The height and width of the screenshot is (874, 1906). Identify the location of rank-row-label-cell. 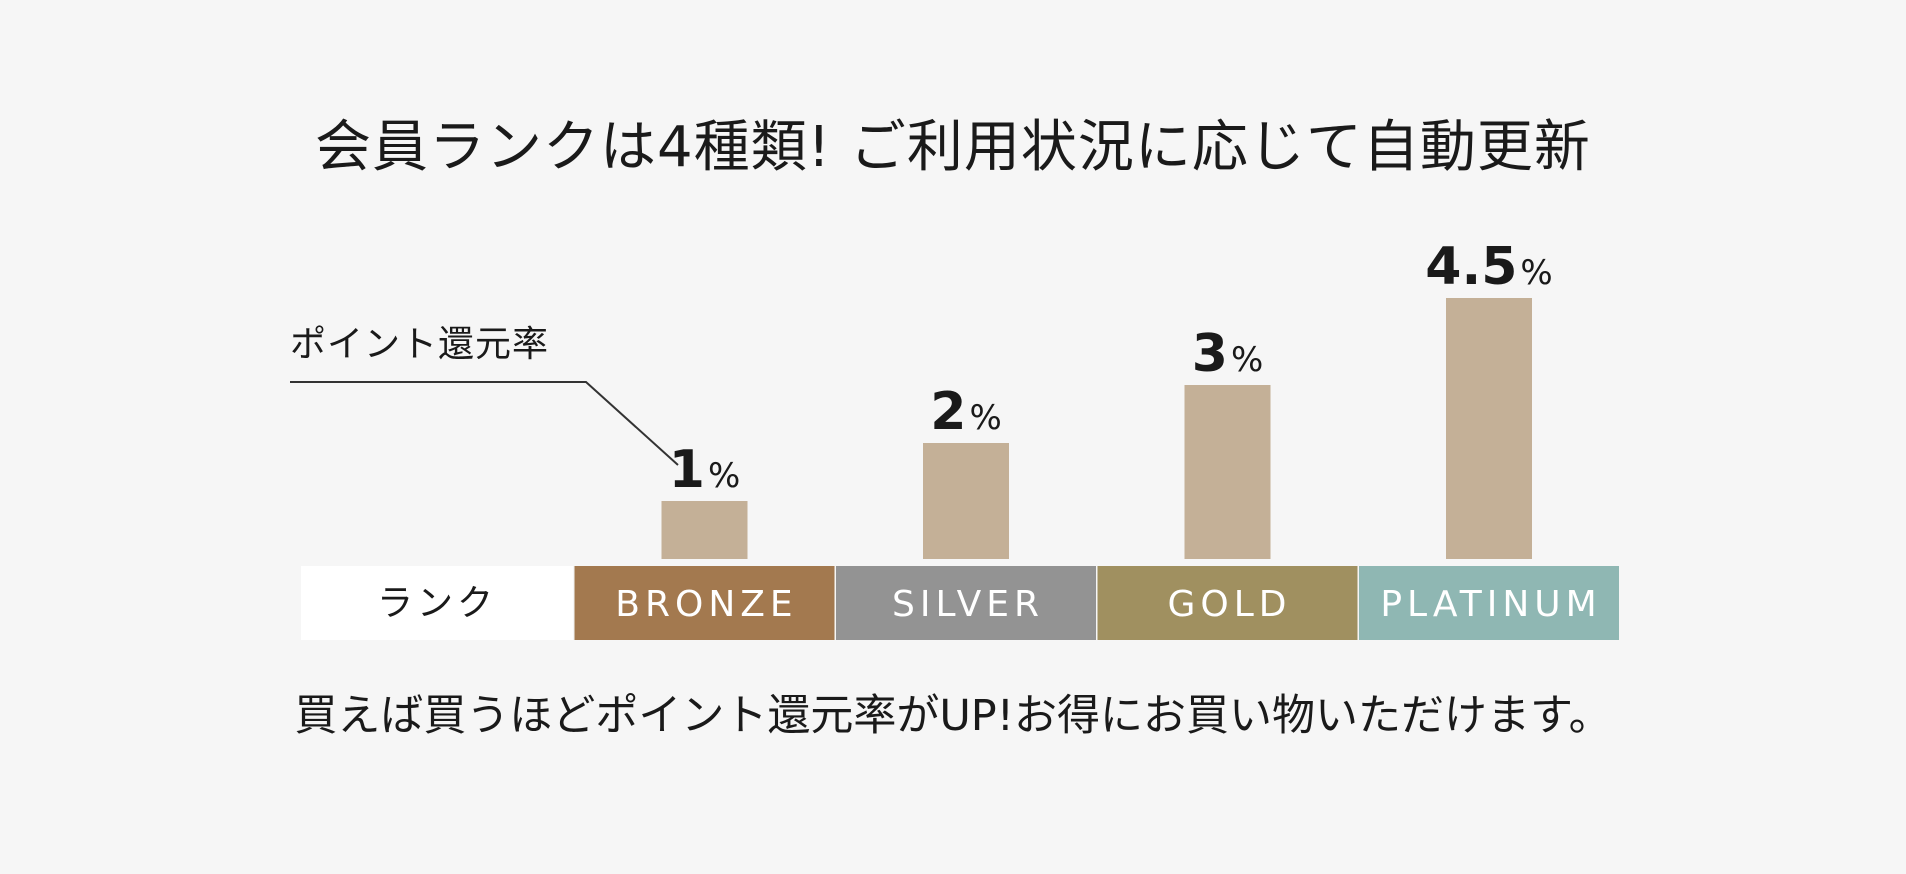
(437, 603).